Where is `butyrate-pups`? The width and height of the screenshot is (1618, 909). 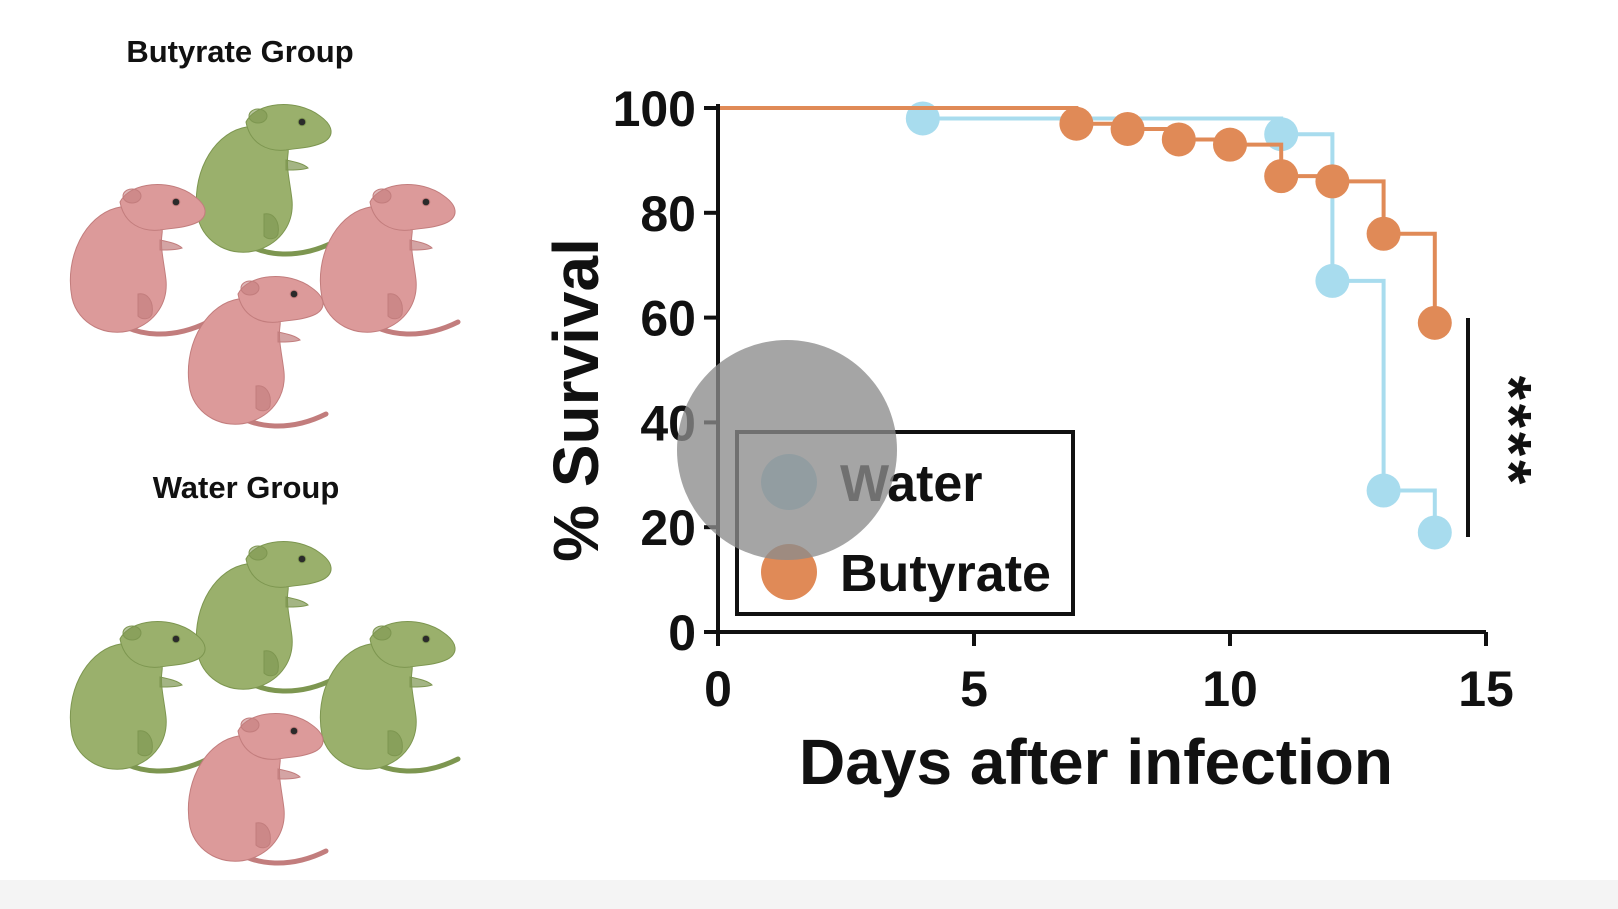 butyrate-pups is located at coordinates (264, 266).